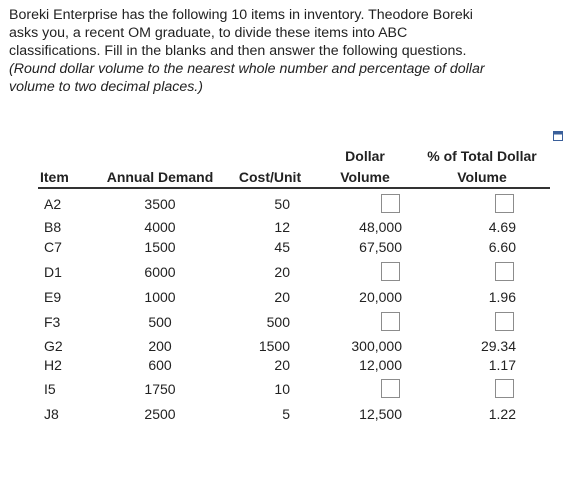 The height and width of the screenshot is (495, 577). I want to click on header-rule, so click(294, 188).